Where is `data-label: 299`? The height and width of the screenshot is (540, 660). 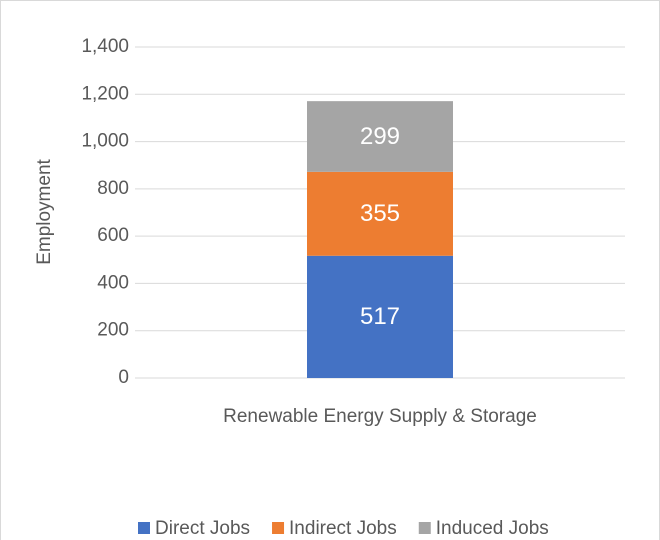
data-label: 299 is located at coordinates (380, 136).